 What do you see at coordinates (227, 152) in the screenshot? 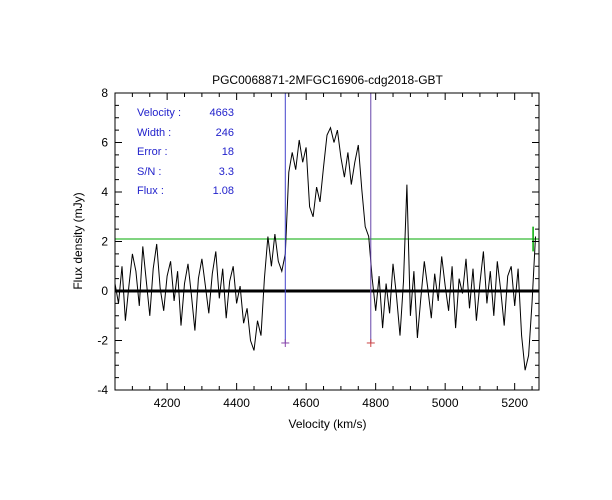
I see `fit-value: 18` at bounding box center [227, 152].